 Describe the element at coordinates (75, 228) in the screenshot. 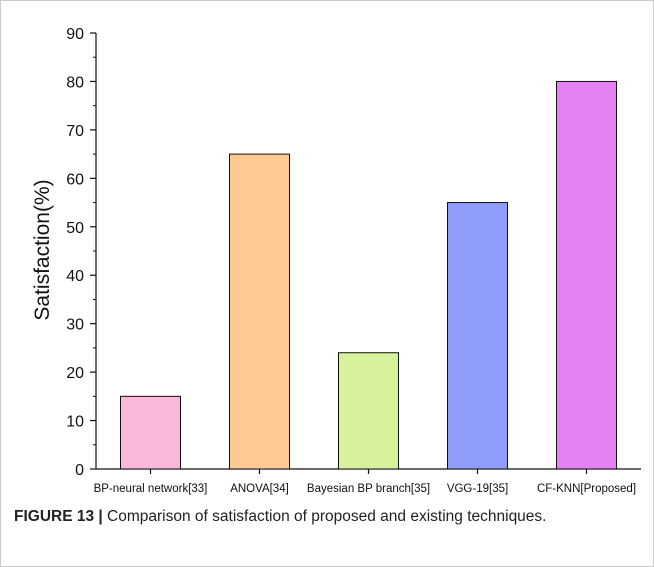

I see `y-tick-label: 50` at that location.